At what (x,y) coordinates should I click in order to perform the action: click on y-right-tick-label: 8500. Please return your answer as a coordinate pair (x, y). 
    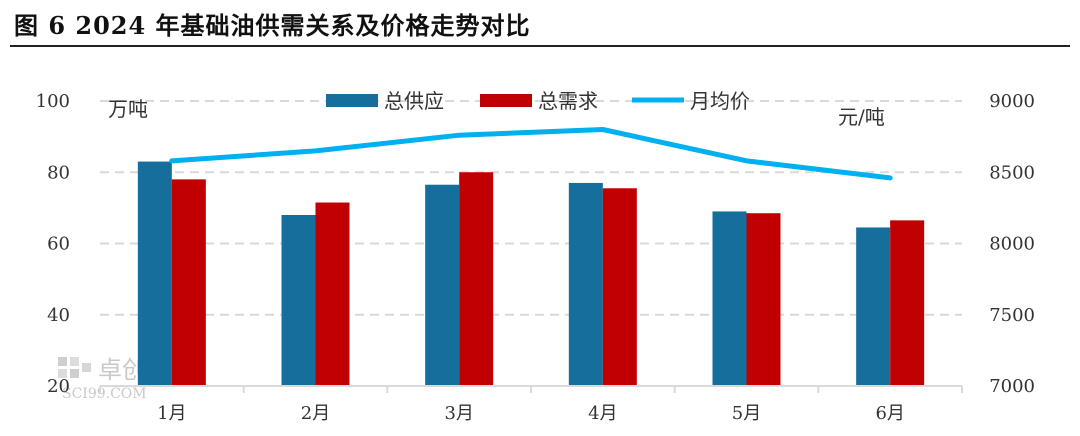
    Looking at the image, I should click on (1012, 172).